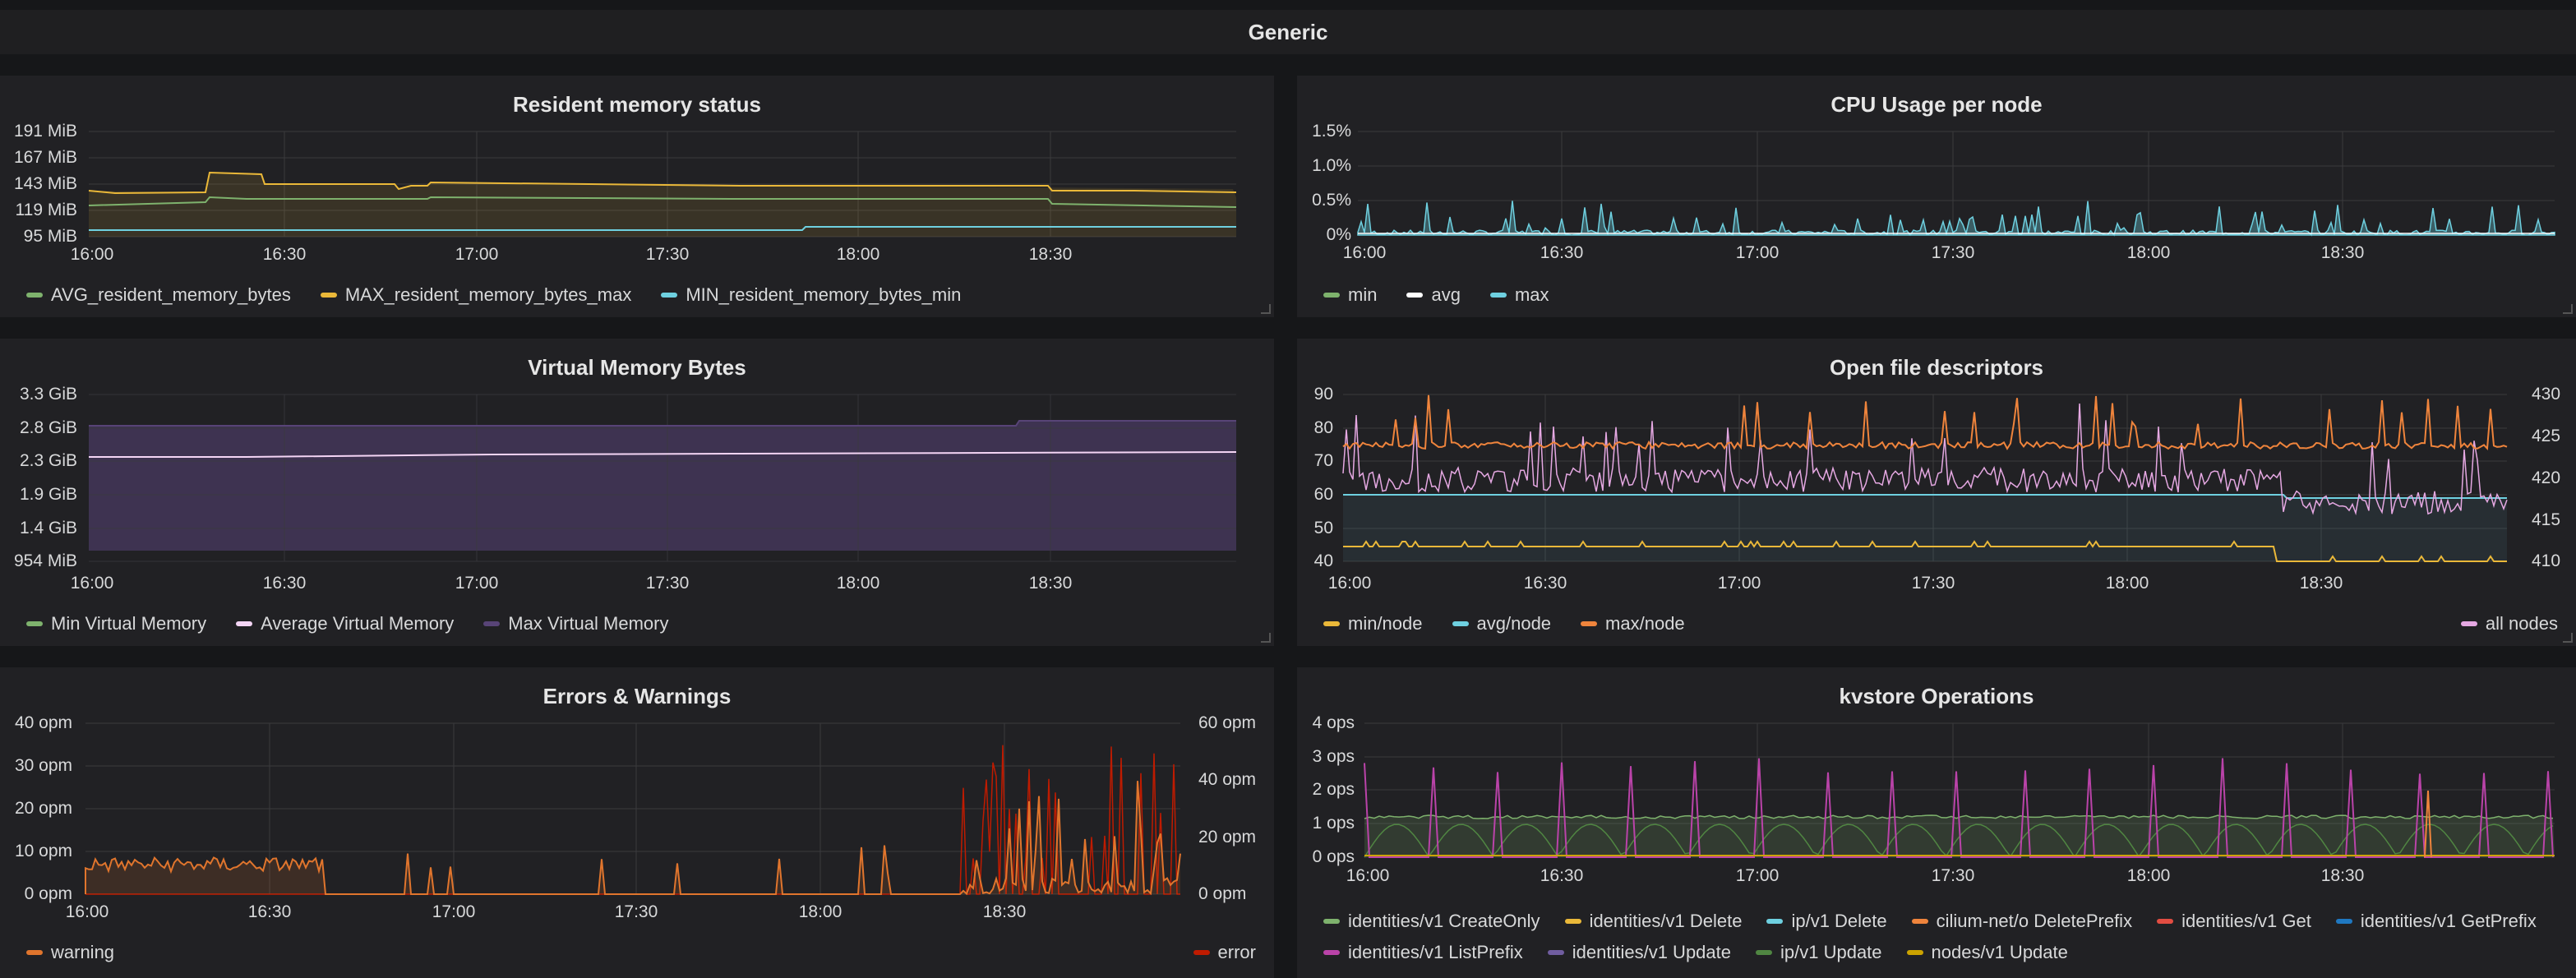 This screenshot has height=978, width=2576. What do you see at coordinates (49, 394) in the screenshot?
I see `y-tick: 3.3 GiB` at bounding box center [49, 394].